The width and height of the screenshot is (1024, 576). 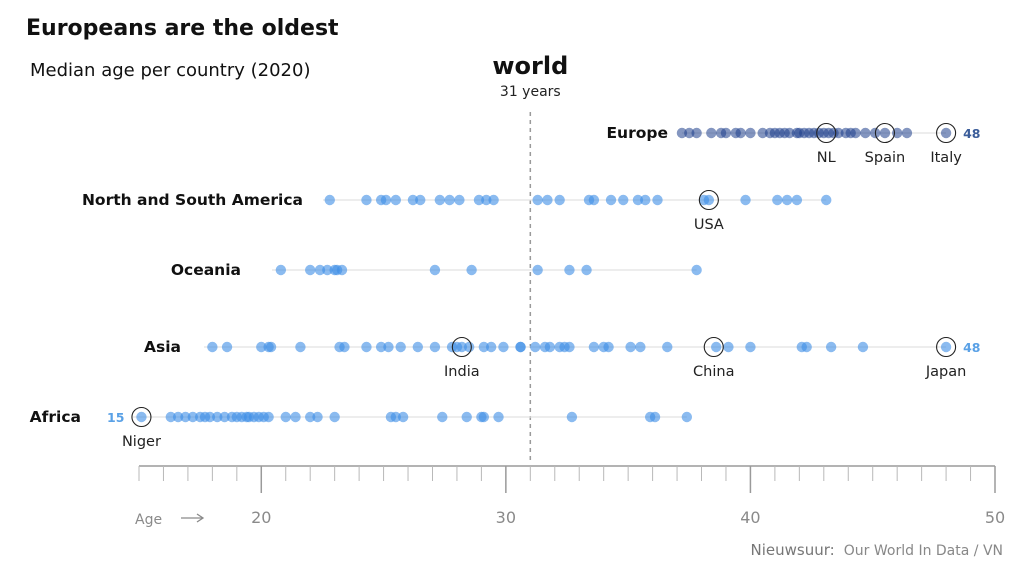 I want to click on region-row-africa: Africa Niger 15, so click(x=361, y=428).